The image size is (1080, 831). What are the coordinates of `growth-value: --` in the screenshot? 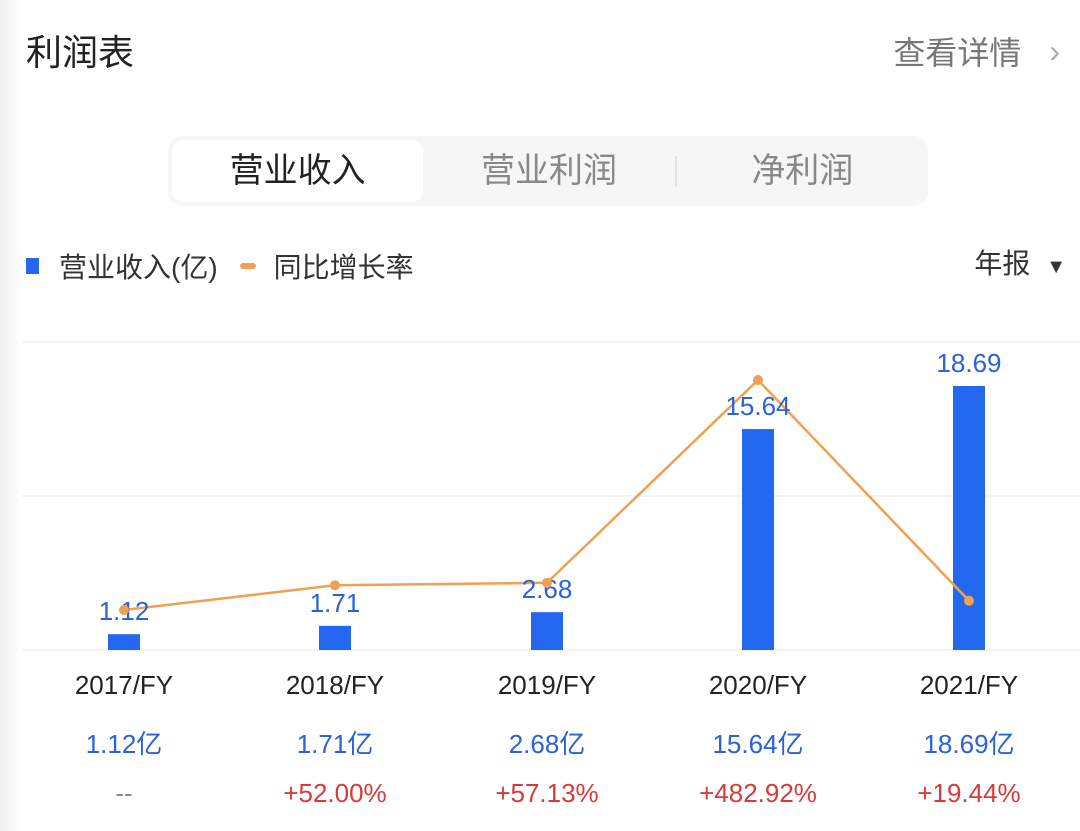 It's located at (124, 793).